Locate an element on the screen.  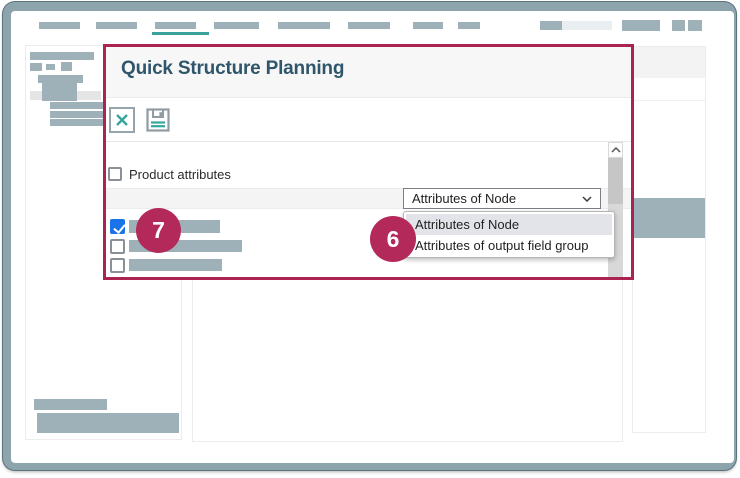
search-field is located at coordinates (576, 25).